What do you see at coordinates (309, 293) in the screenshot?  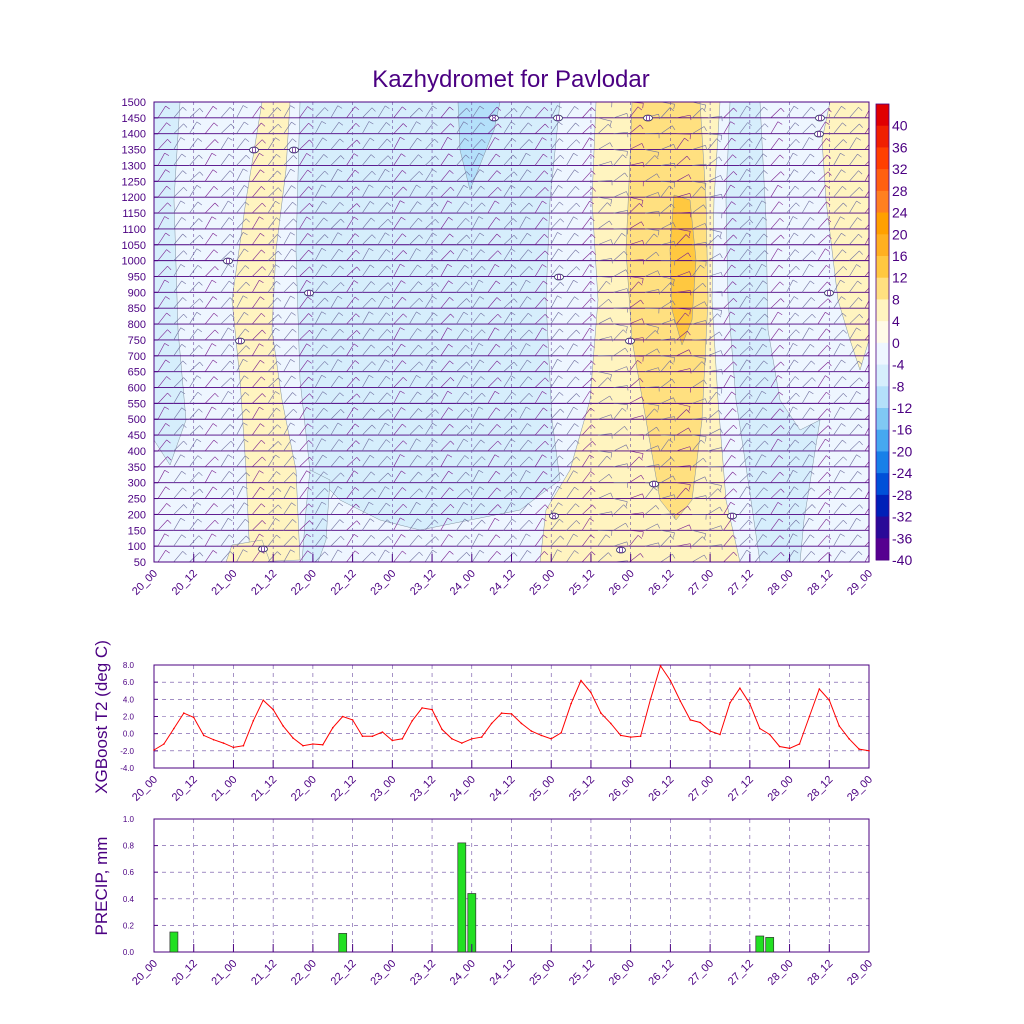 I see `contour-label-ring` at bounding box center [309, 293].